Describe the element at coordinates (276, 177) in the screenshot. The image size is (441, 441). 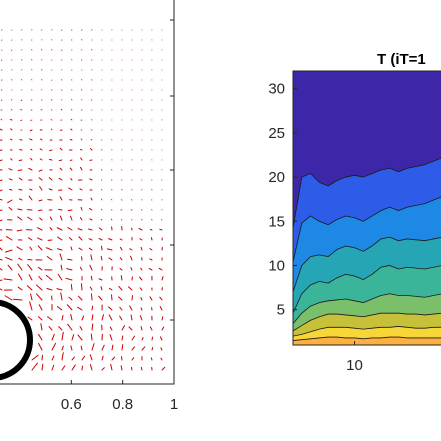
I see `contour-y-tick-label: 20` at that location.